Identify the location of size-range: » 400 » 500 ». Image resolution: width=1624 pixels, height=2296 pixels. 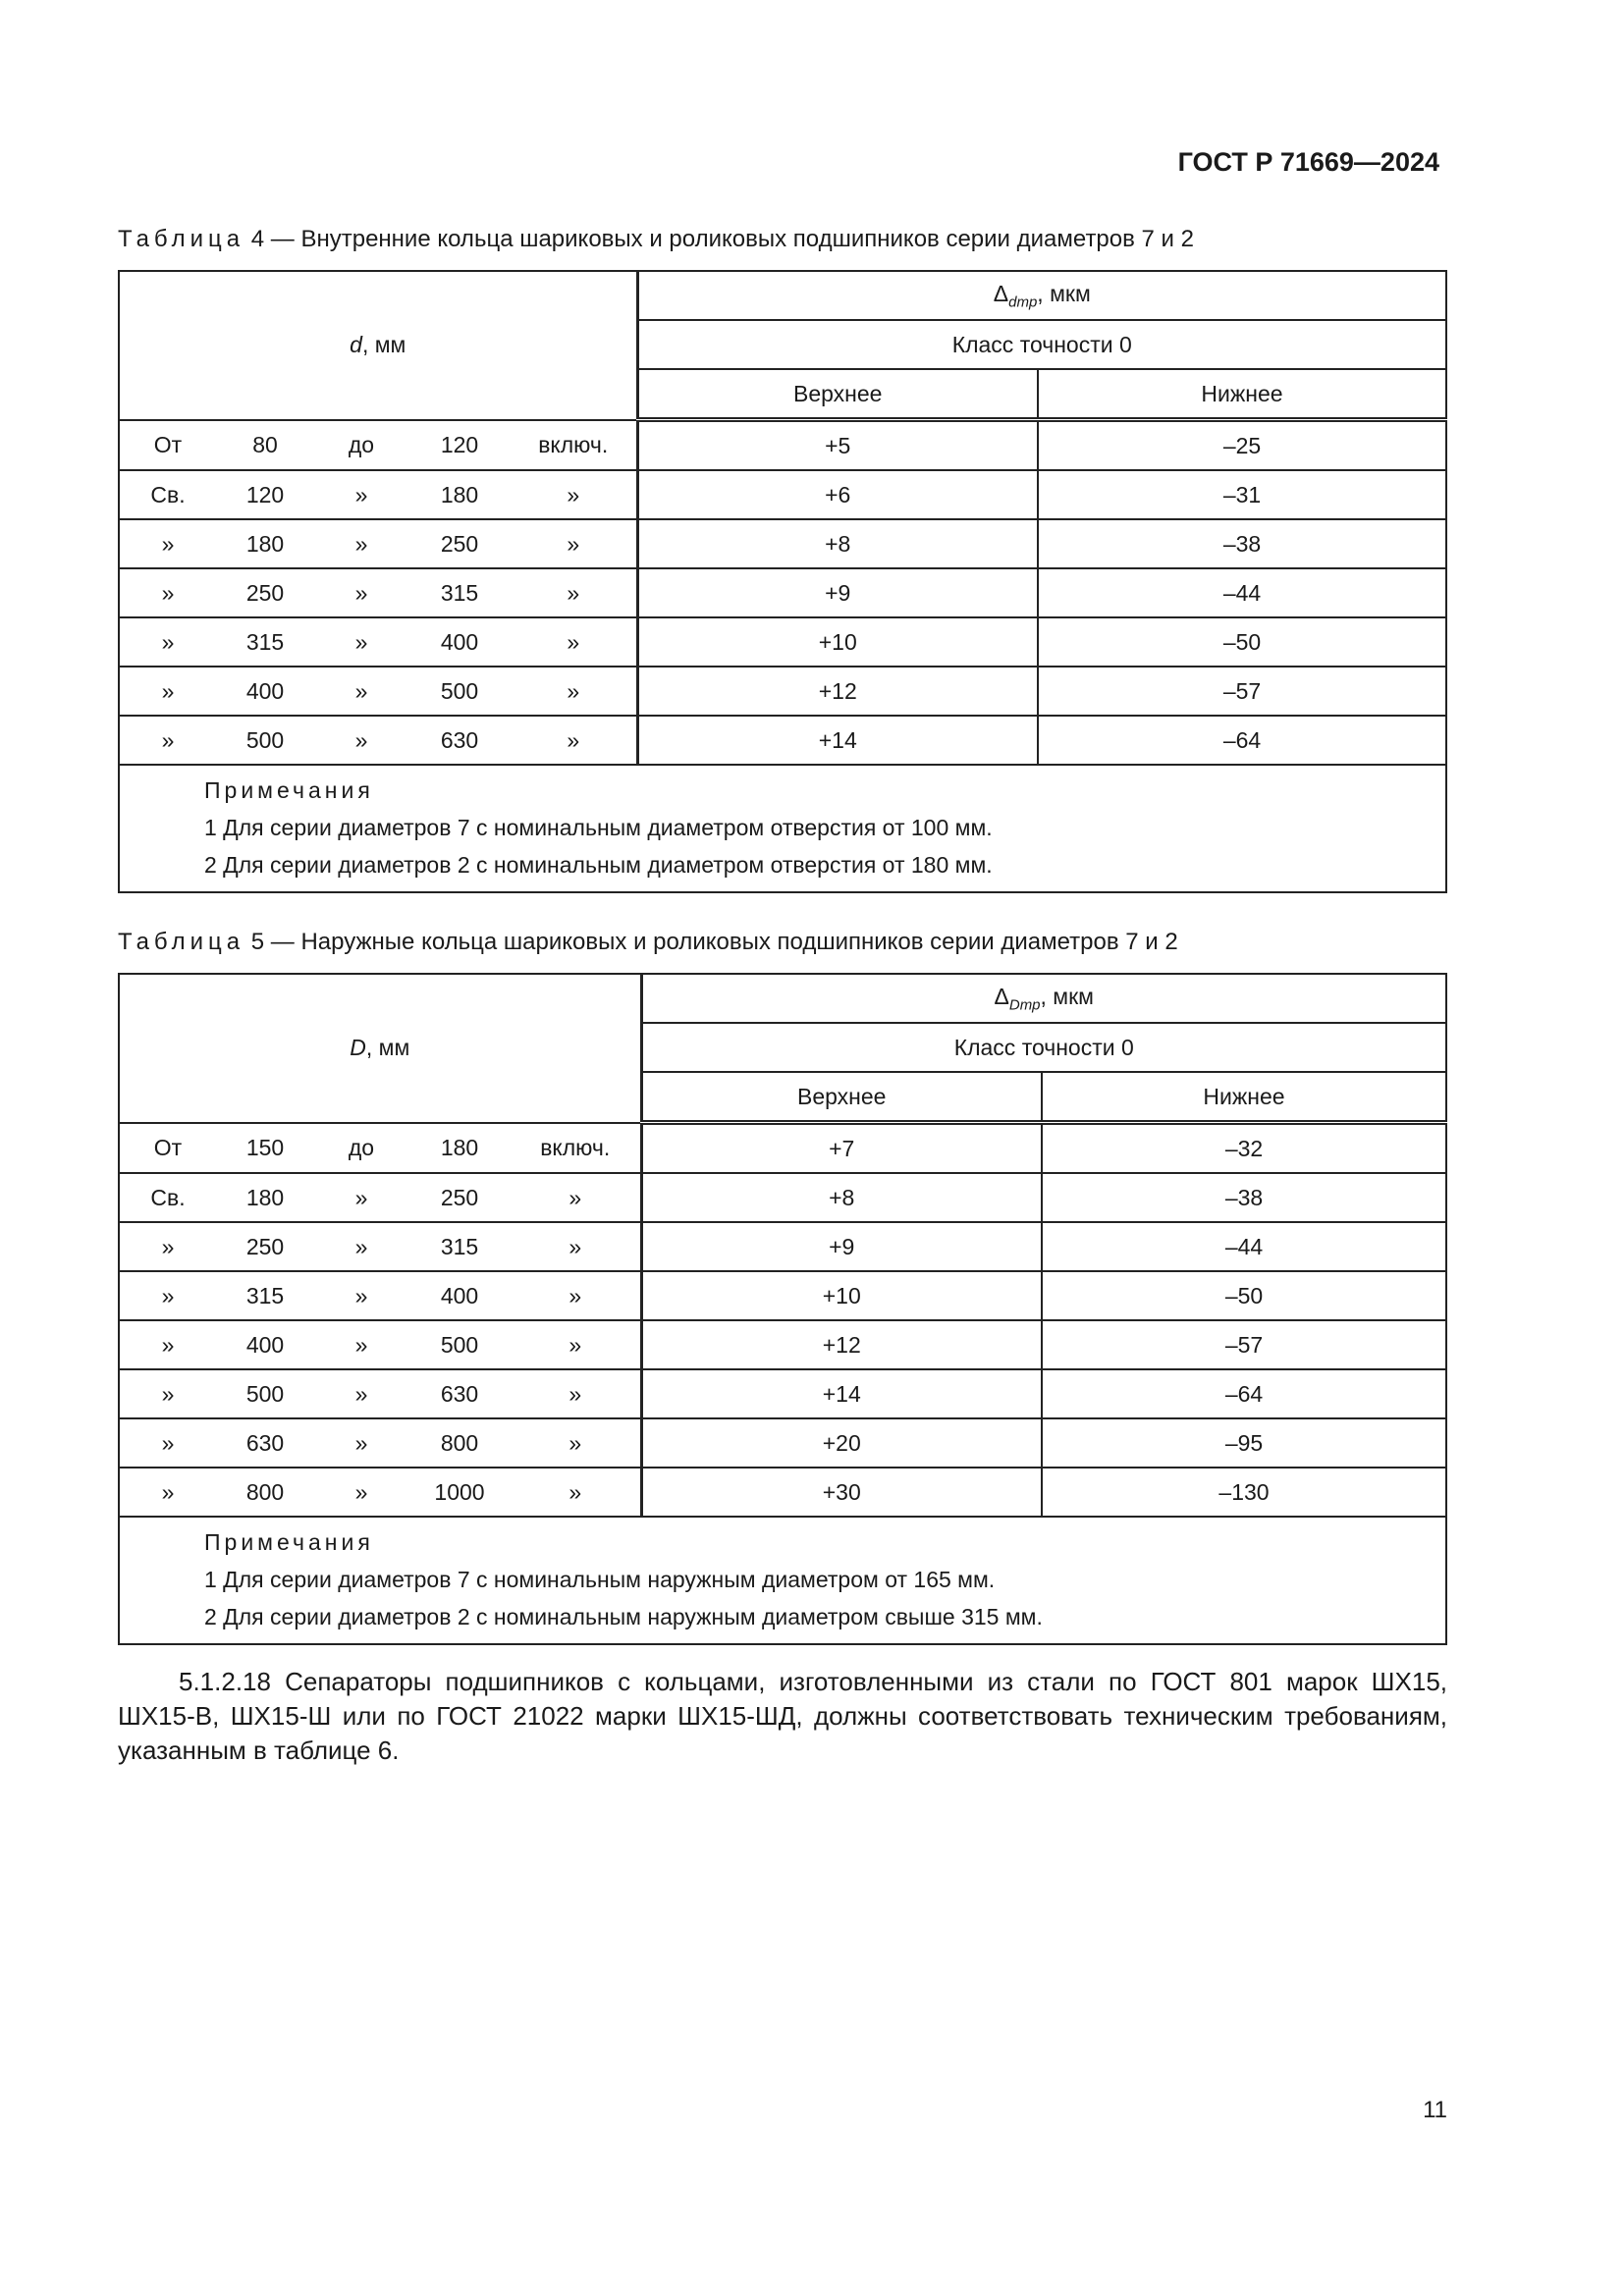
(380, 1344).